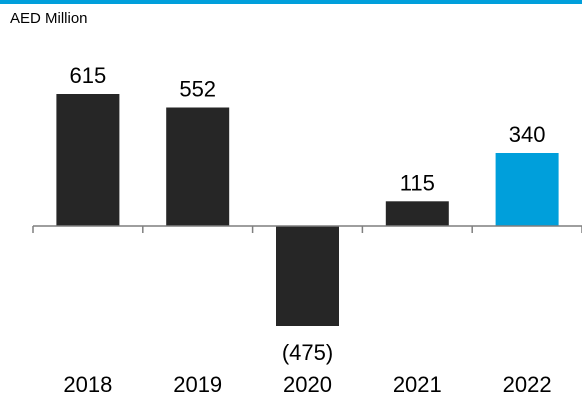 The height and width of the screenshot is (396, 582). I want to click on category-label-2019: 2019, so click(197, 384).